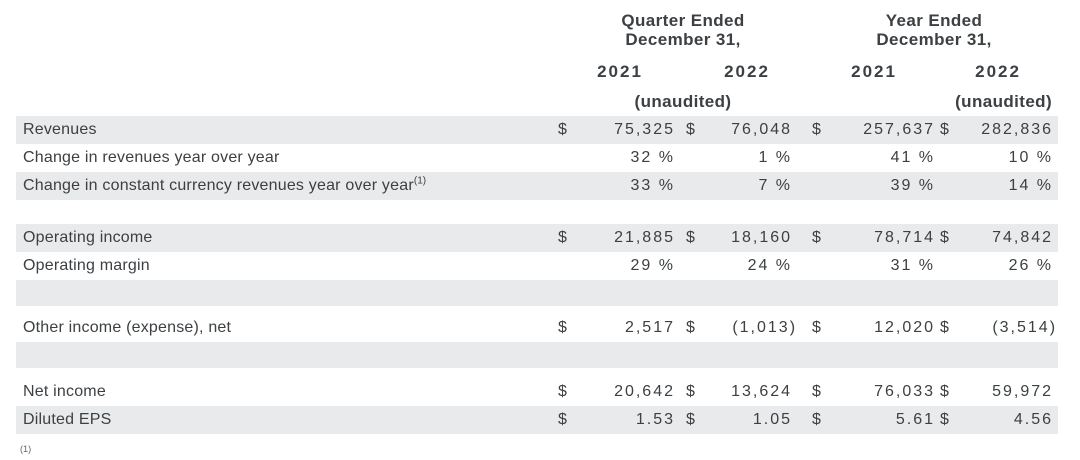 Image resolution: width=1080 pixels, height=460 pixels. What do you see at coordinates (874, 71) in the screenshot?
I see `year-annual-2021: 2021` at bounding box center [874, 71].